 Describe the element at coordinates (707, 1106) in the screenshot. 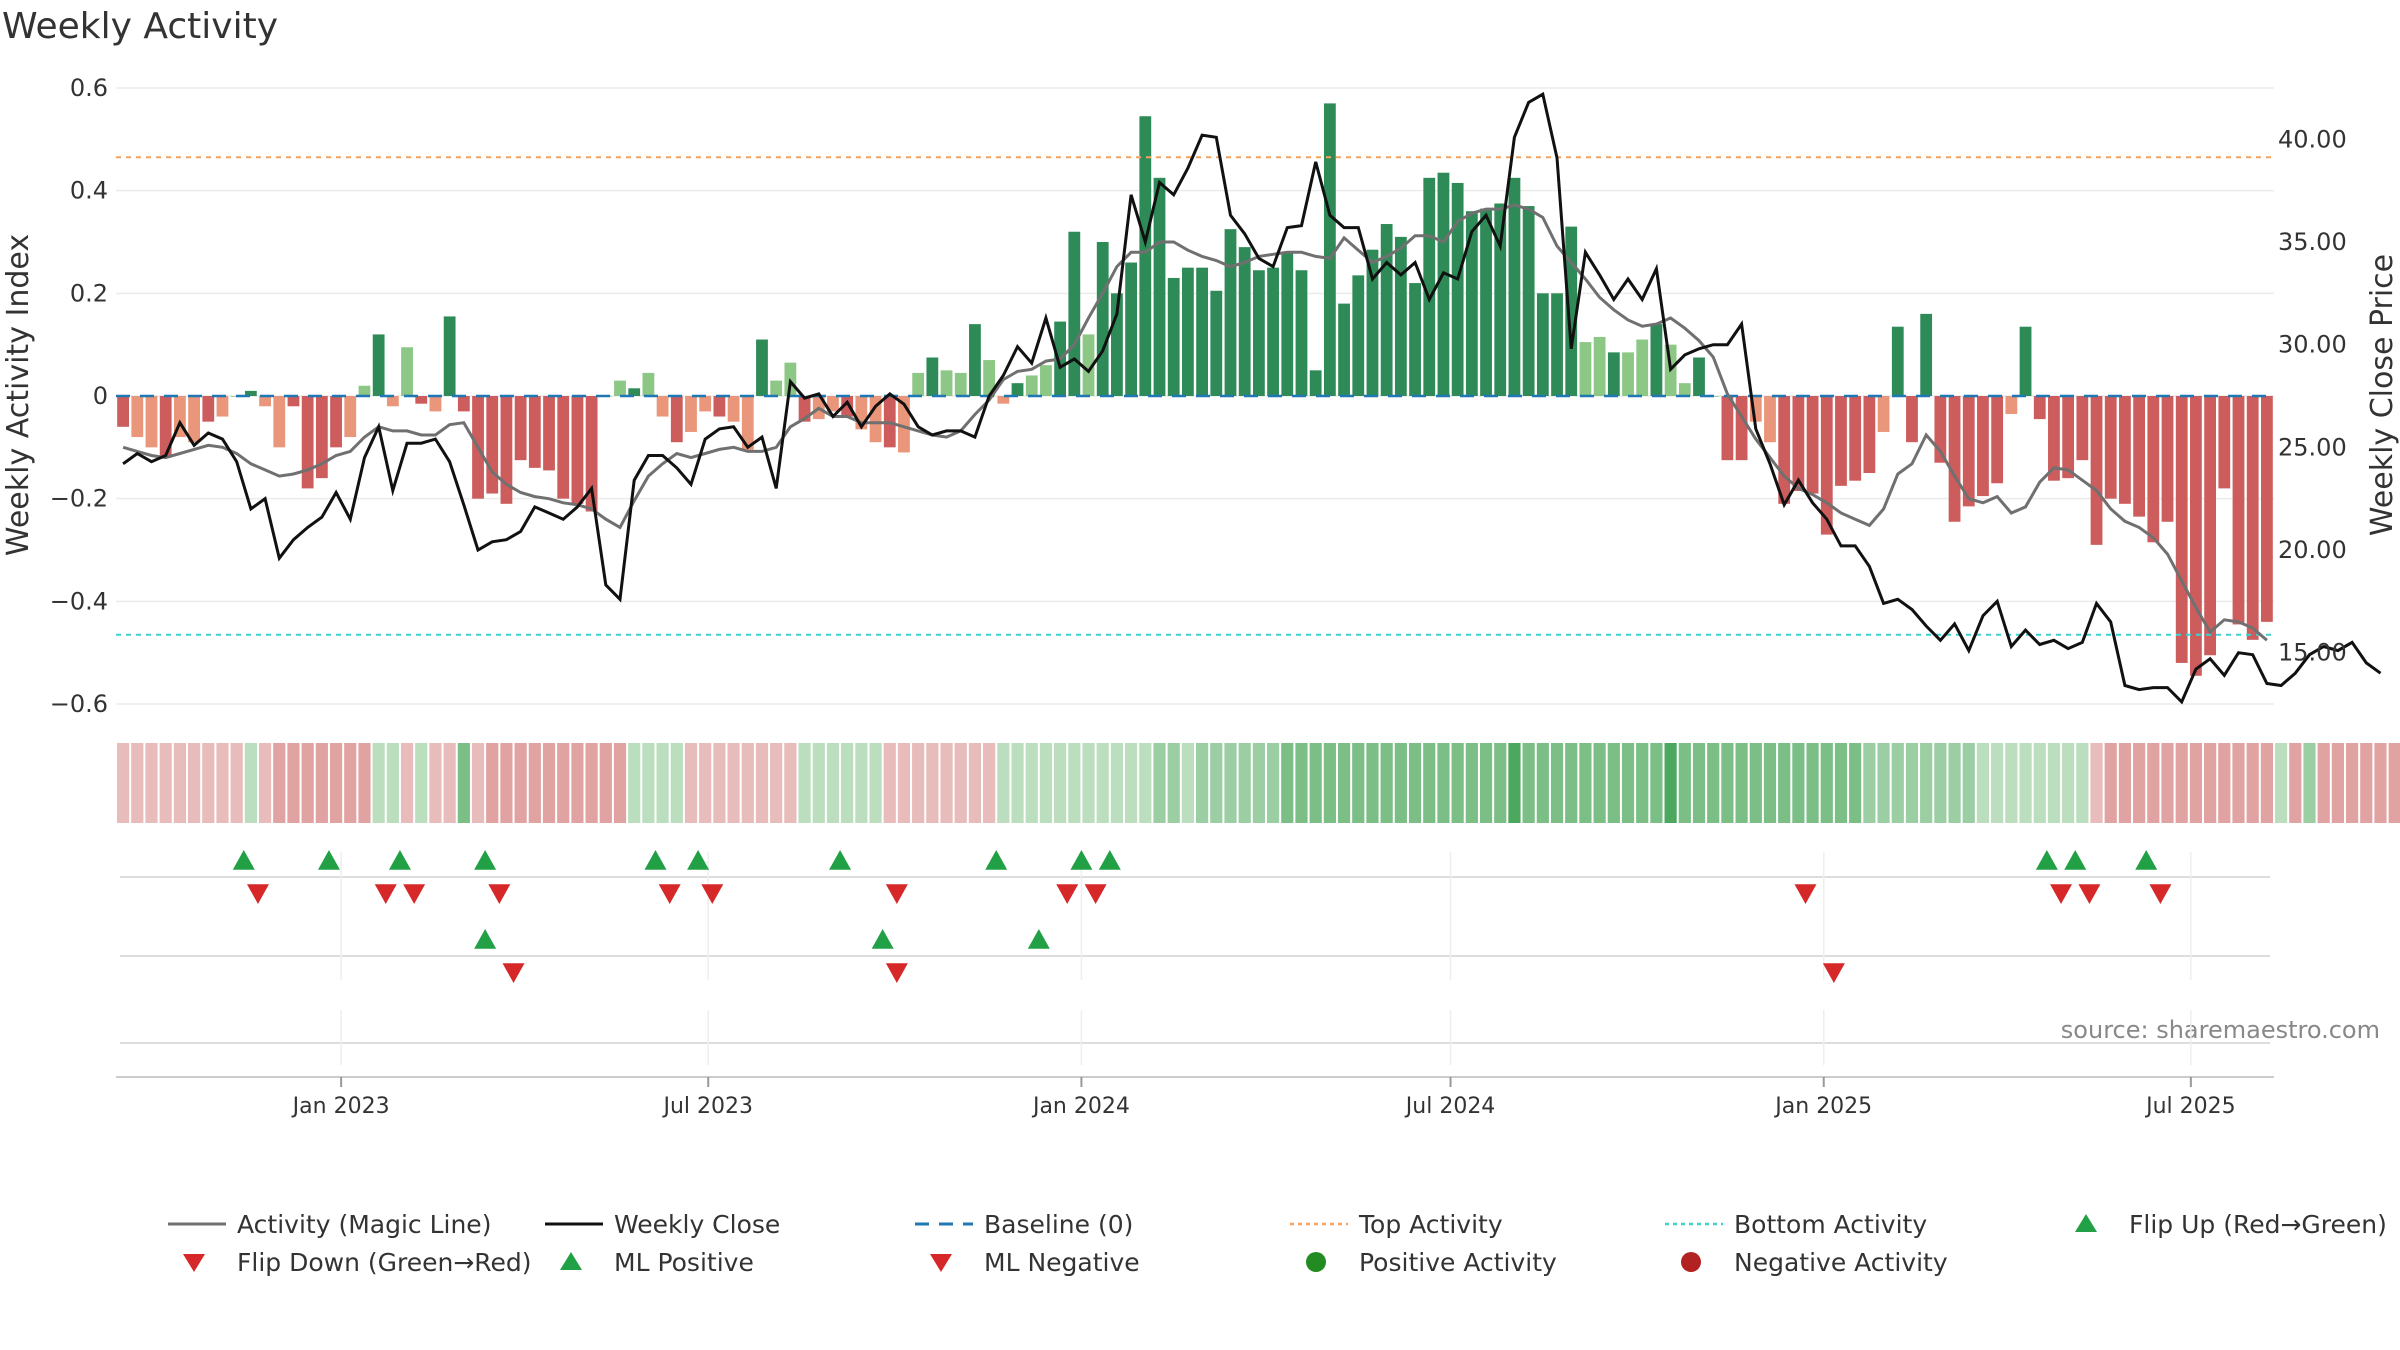

I see `x-tick-label: Jul 2023` at that location.